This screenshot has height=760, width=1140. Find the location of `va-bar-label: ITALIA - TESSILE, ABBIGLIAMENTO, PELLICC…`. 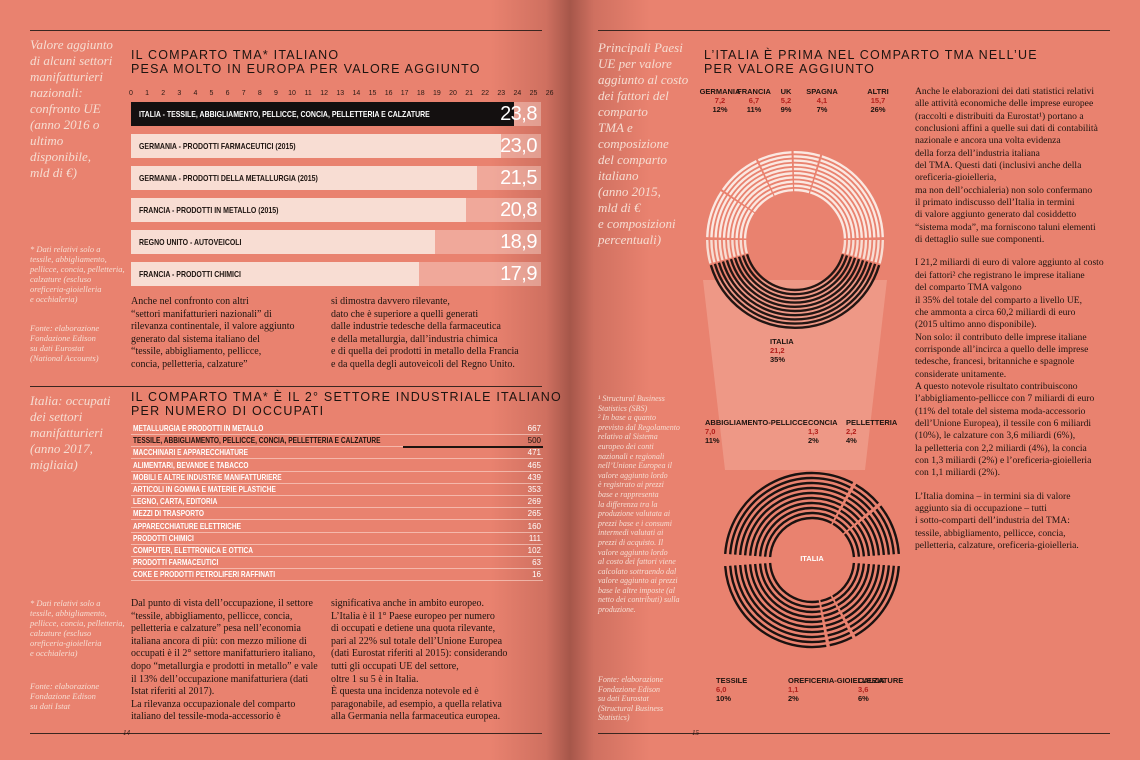

va-bar-label: ITALIA - TESSILE, ABBIGLIAMENTO, PELLICC… is located at coordinates (316, 114).